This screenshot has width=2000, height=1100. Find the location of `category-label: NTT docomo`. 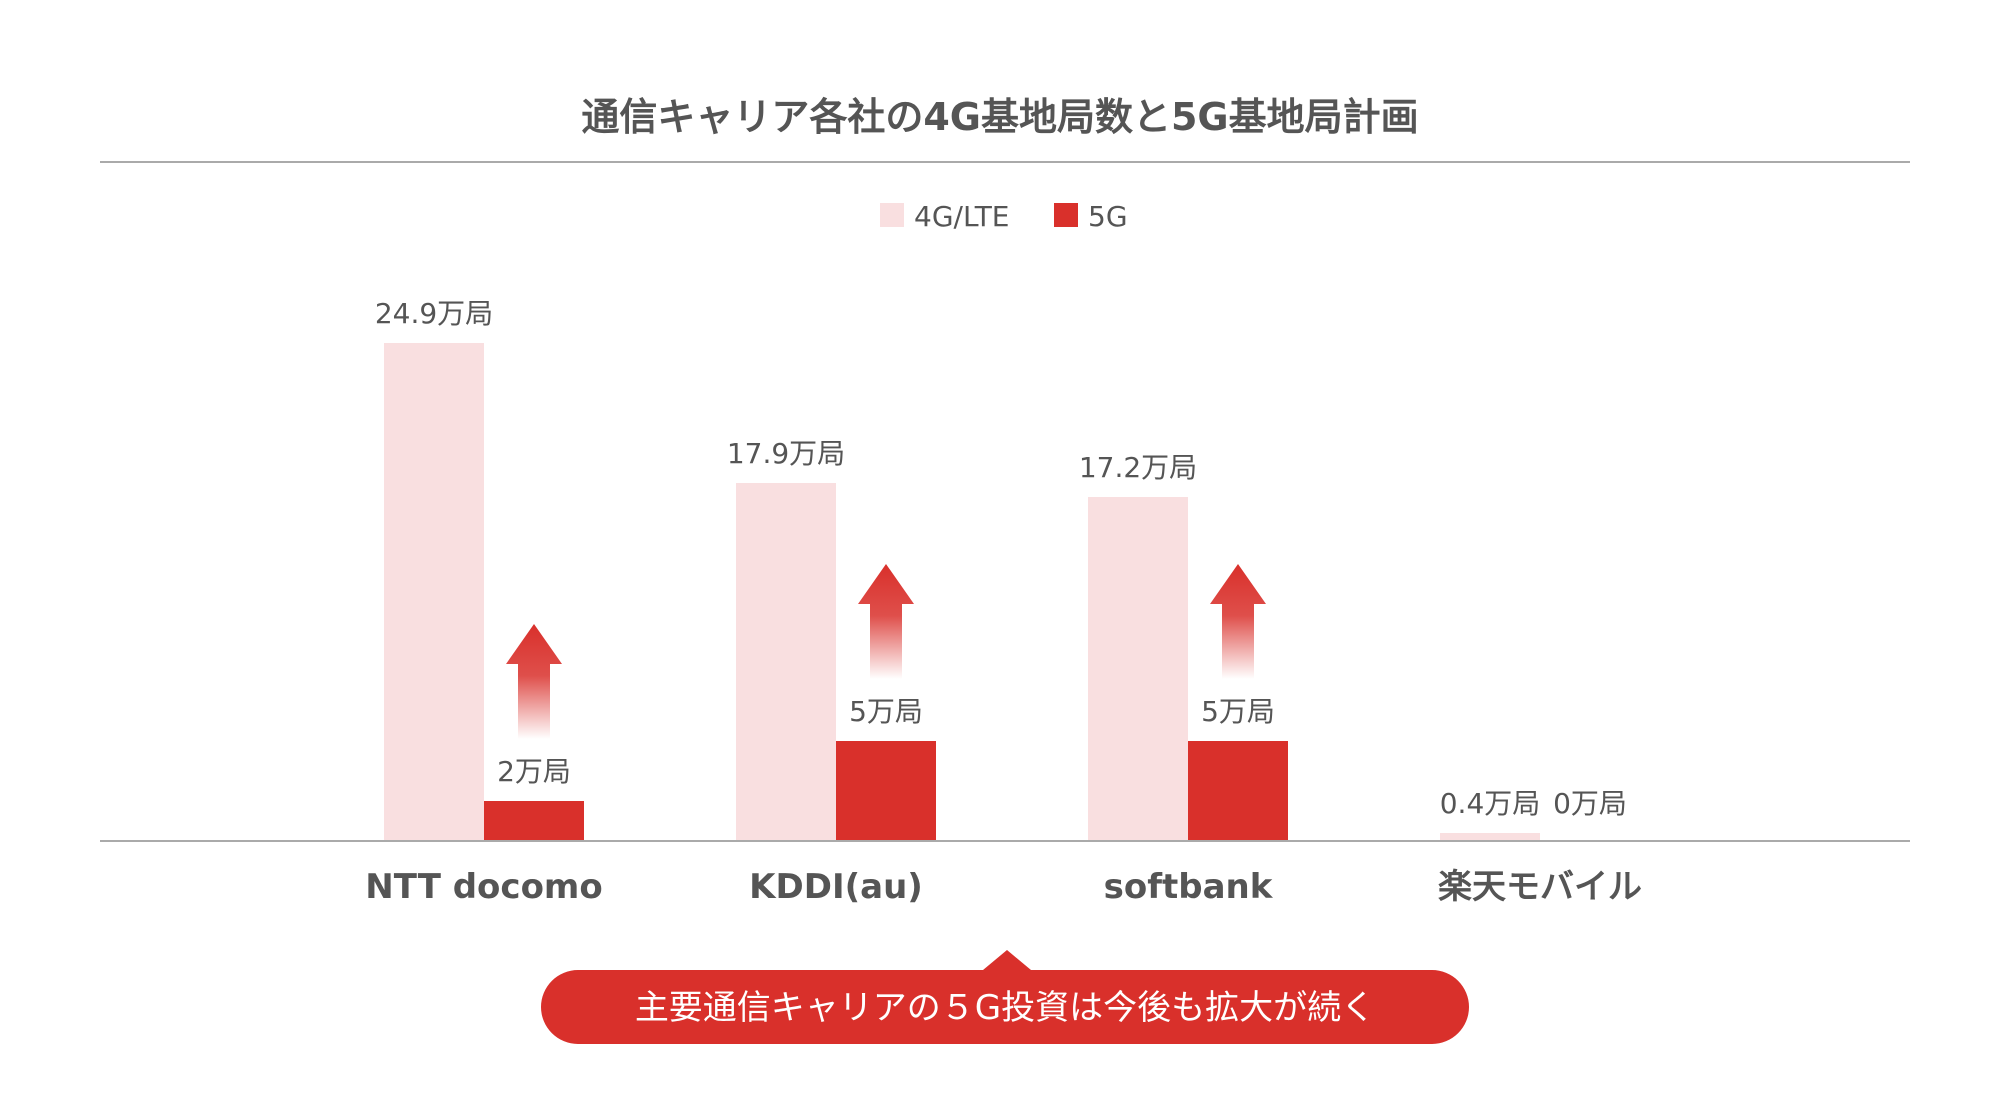

category-label: NTT docomo is located at coordinates (483, 887).